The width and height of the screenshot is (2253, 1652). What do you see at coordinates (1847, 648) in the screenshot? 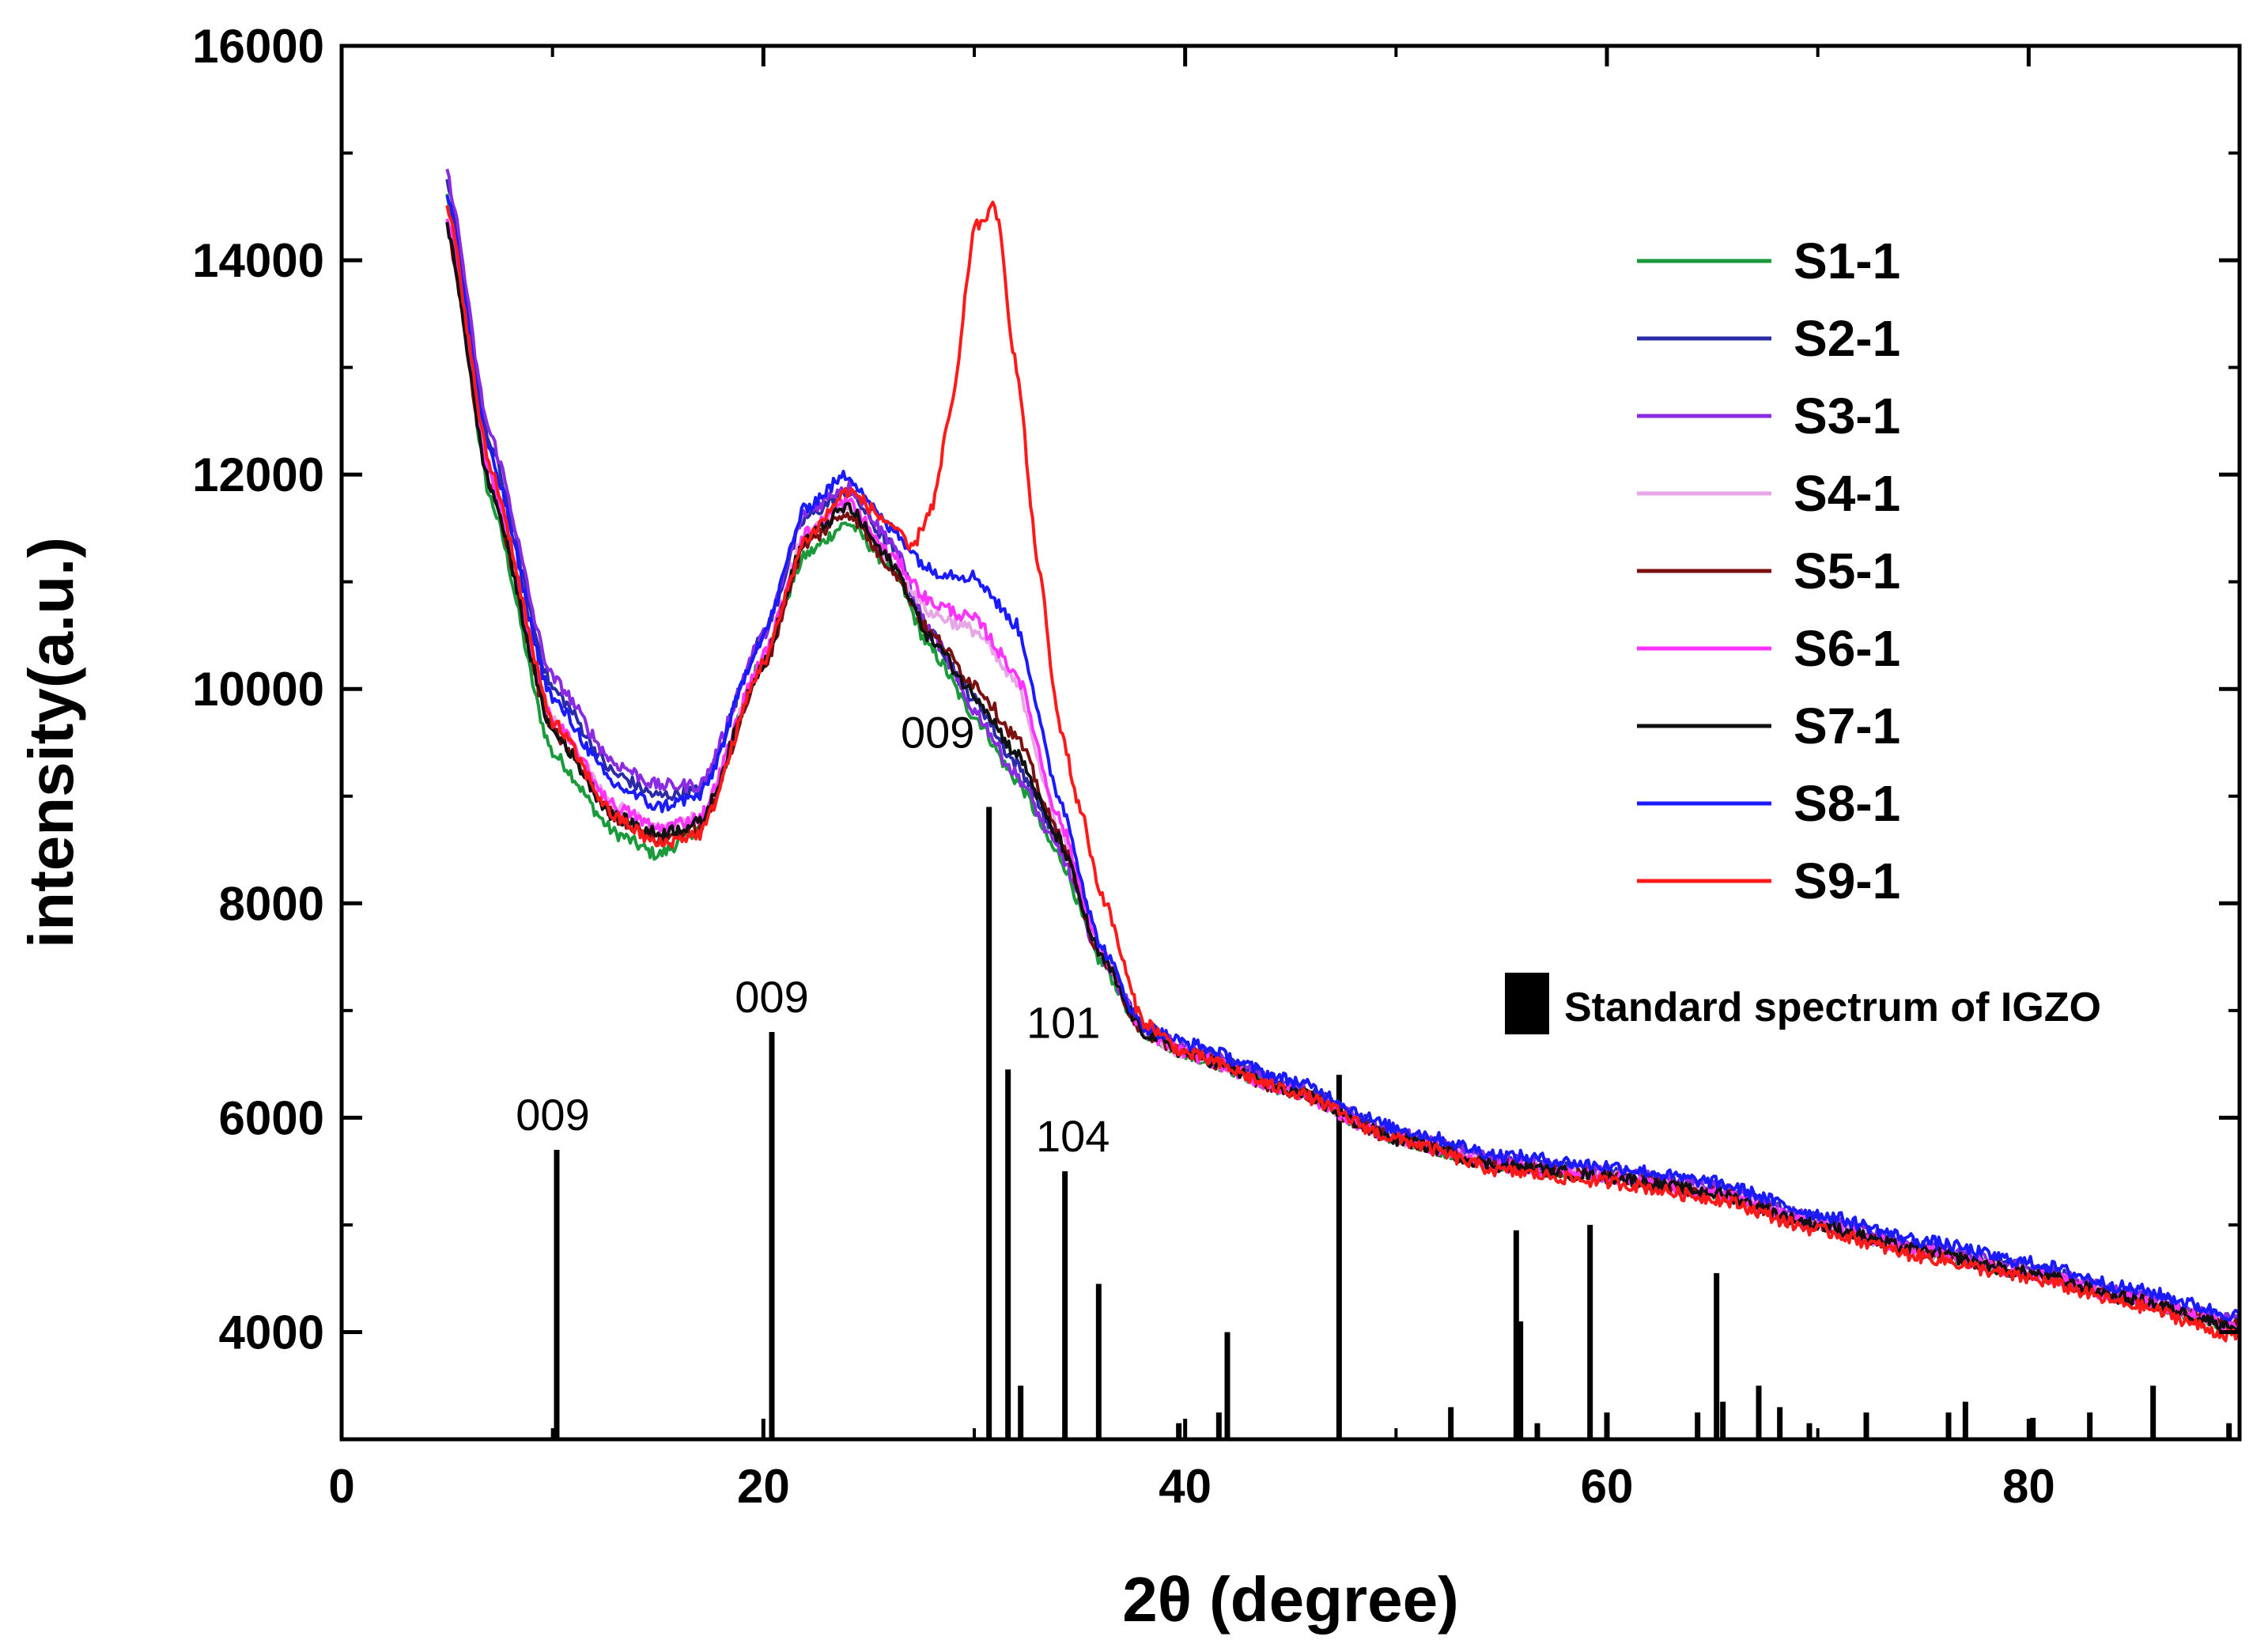
I see `legend-label: S6-1` at bounding box center [1847, 648].